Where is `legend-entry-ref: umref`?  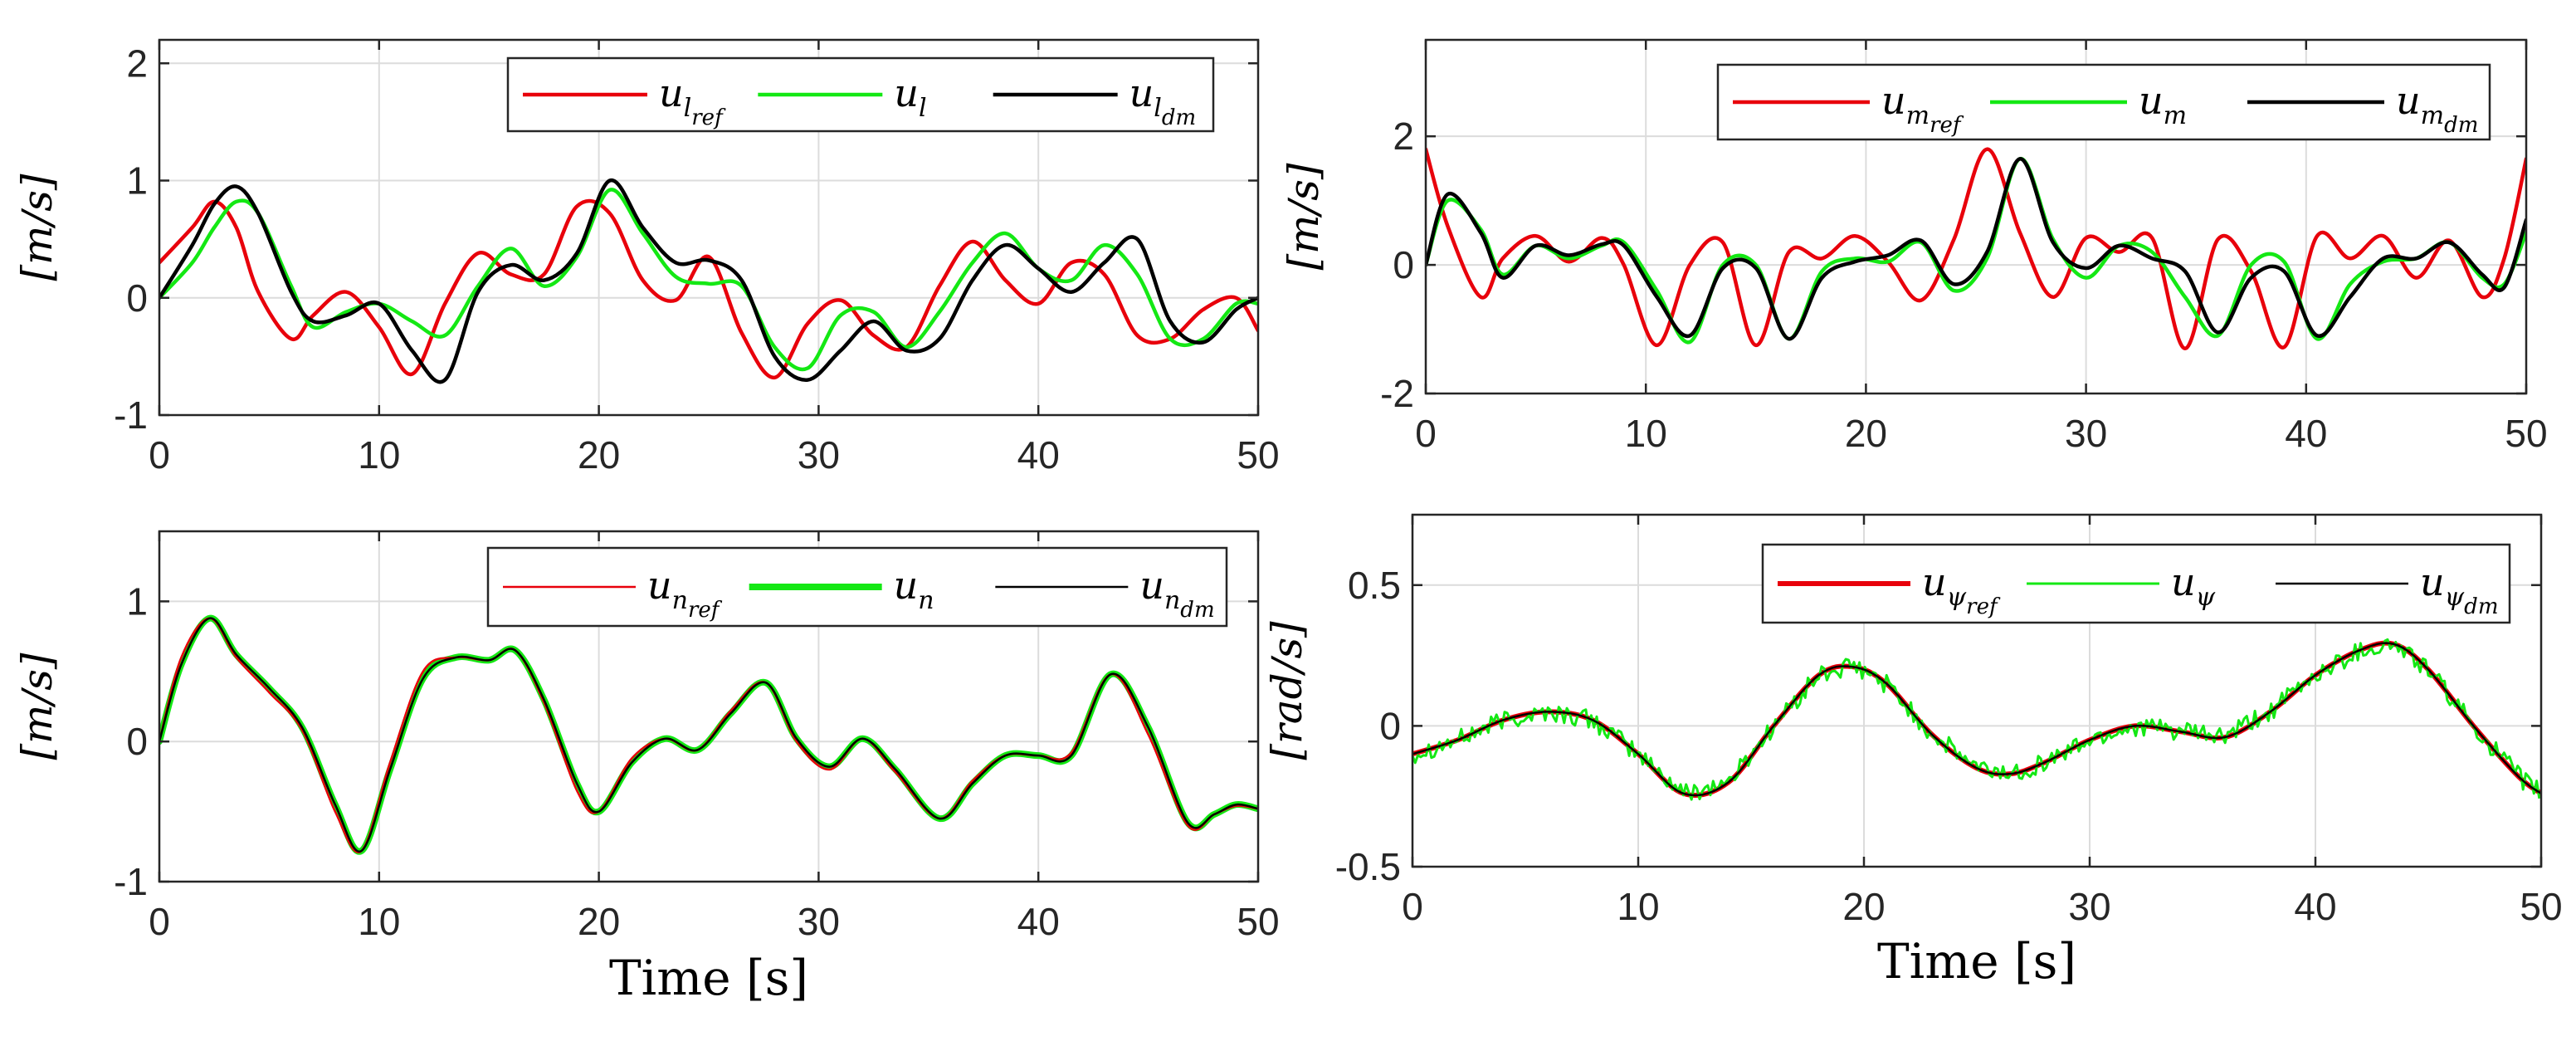 legend-entry-ref: umref is located at coordinates (1923, 108).